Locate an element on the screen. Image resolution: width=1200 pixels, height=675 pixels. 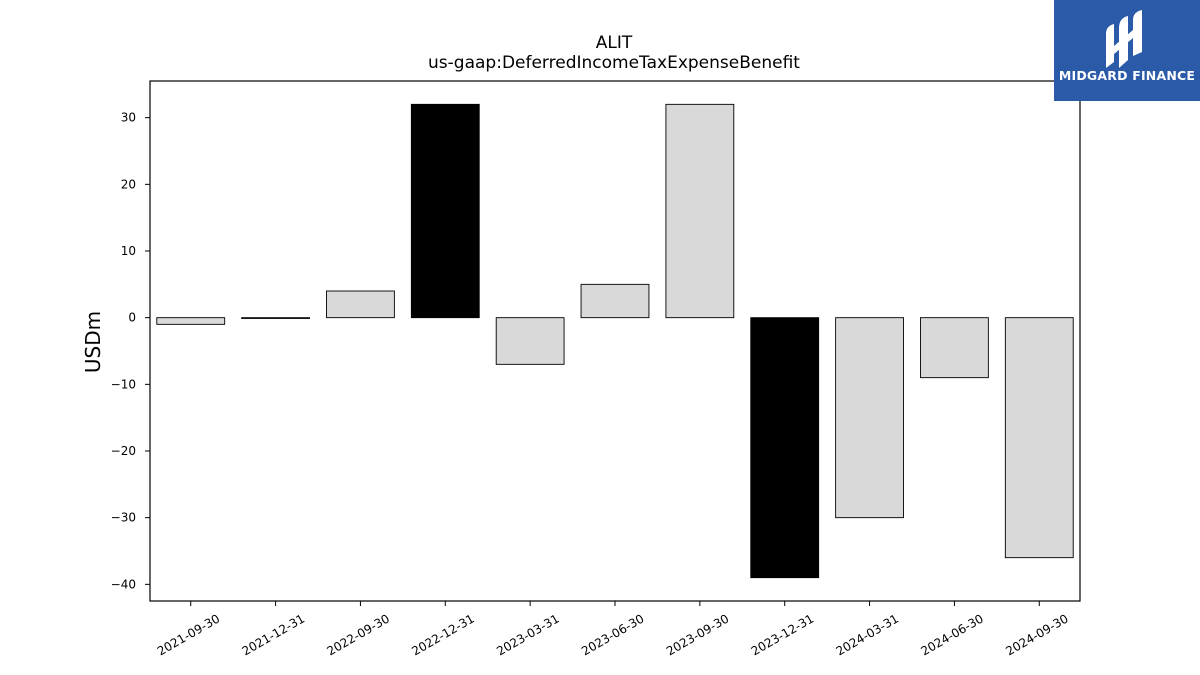
x-tick-label: 2023-03-31 is located at coordinates (527, 634).